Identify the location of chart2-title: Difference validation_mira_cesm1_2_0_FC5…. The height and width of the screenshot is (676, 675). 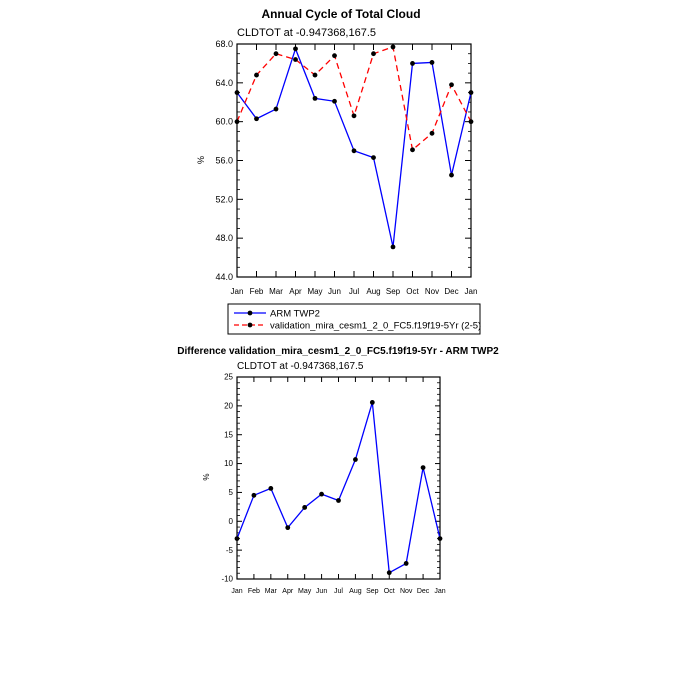
(338, 351).